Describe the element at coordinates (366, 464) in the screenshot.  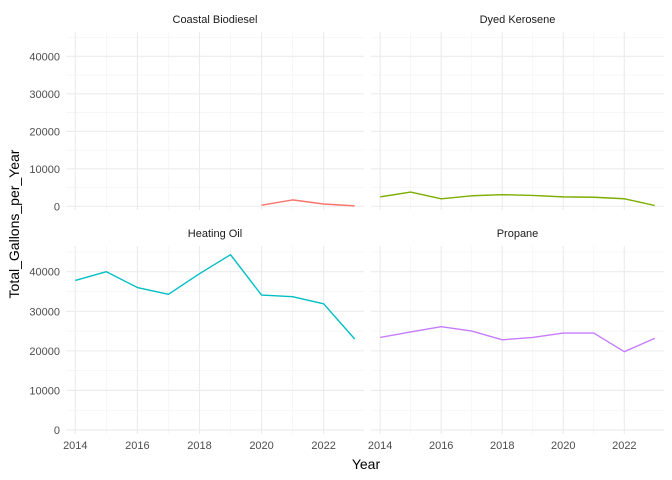
I see `x-axis-title: Year` at that location.